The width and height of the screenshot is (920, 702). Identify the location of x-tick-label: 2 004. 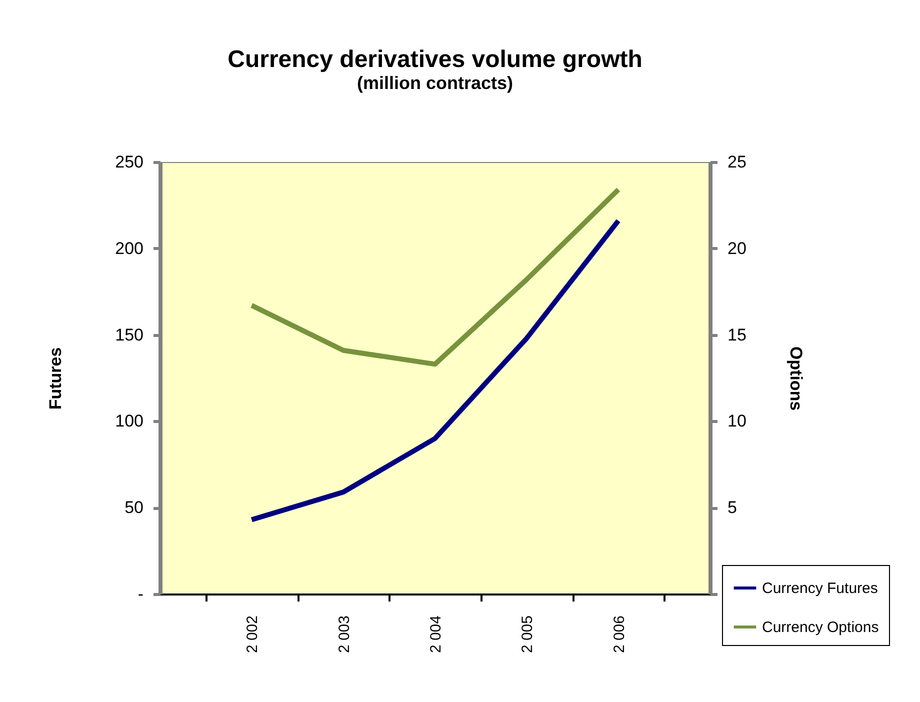
(436, 635).